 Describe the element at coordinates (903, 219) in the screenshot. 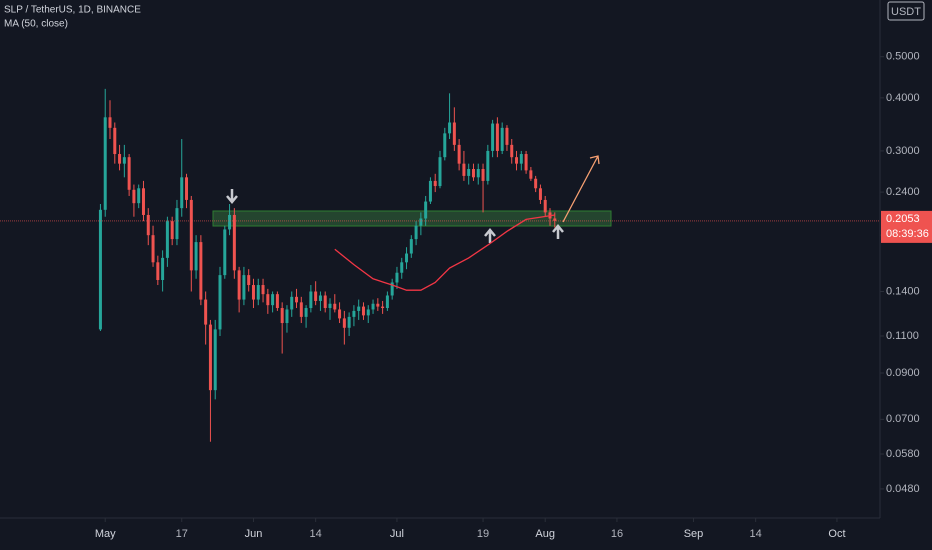

I see `price-label: 0.2053` at that location.